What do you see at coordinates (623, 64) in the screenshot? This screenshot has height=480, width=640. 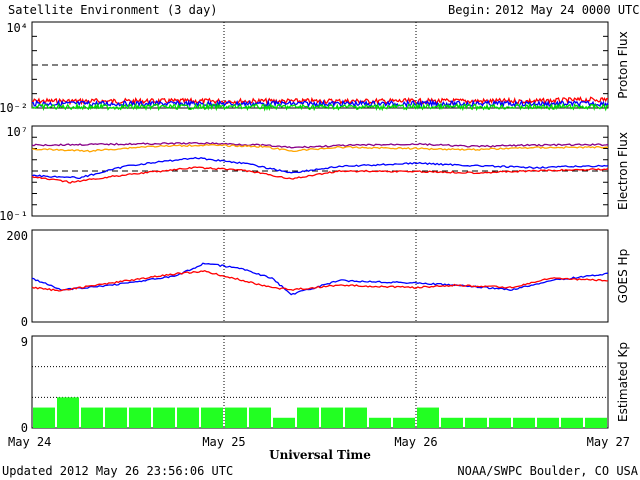 I see `y-axis-label: Proton Flux` at bounding box center [623, 64].